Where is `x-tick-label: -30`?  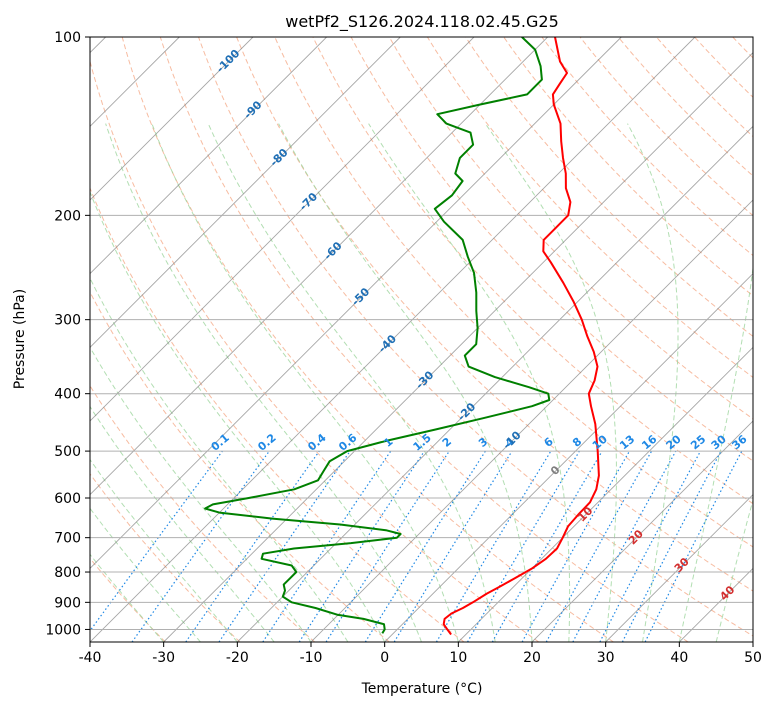 x-tick-label: -30 is located at coordinates (163, 658).